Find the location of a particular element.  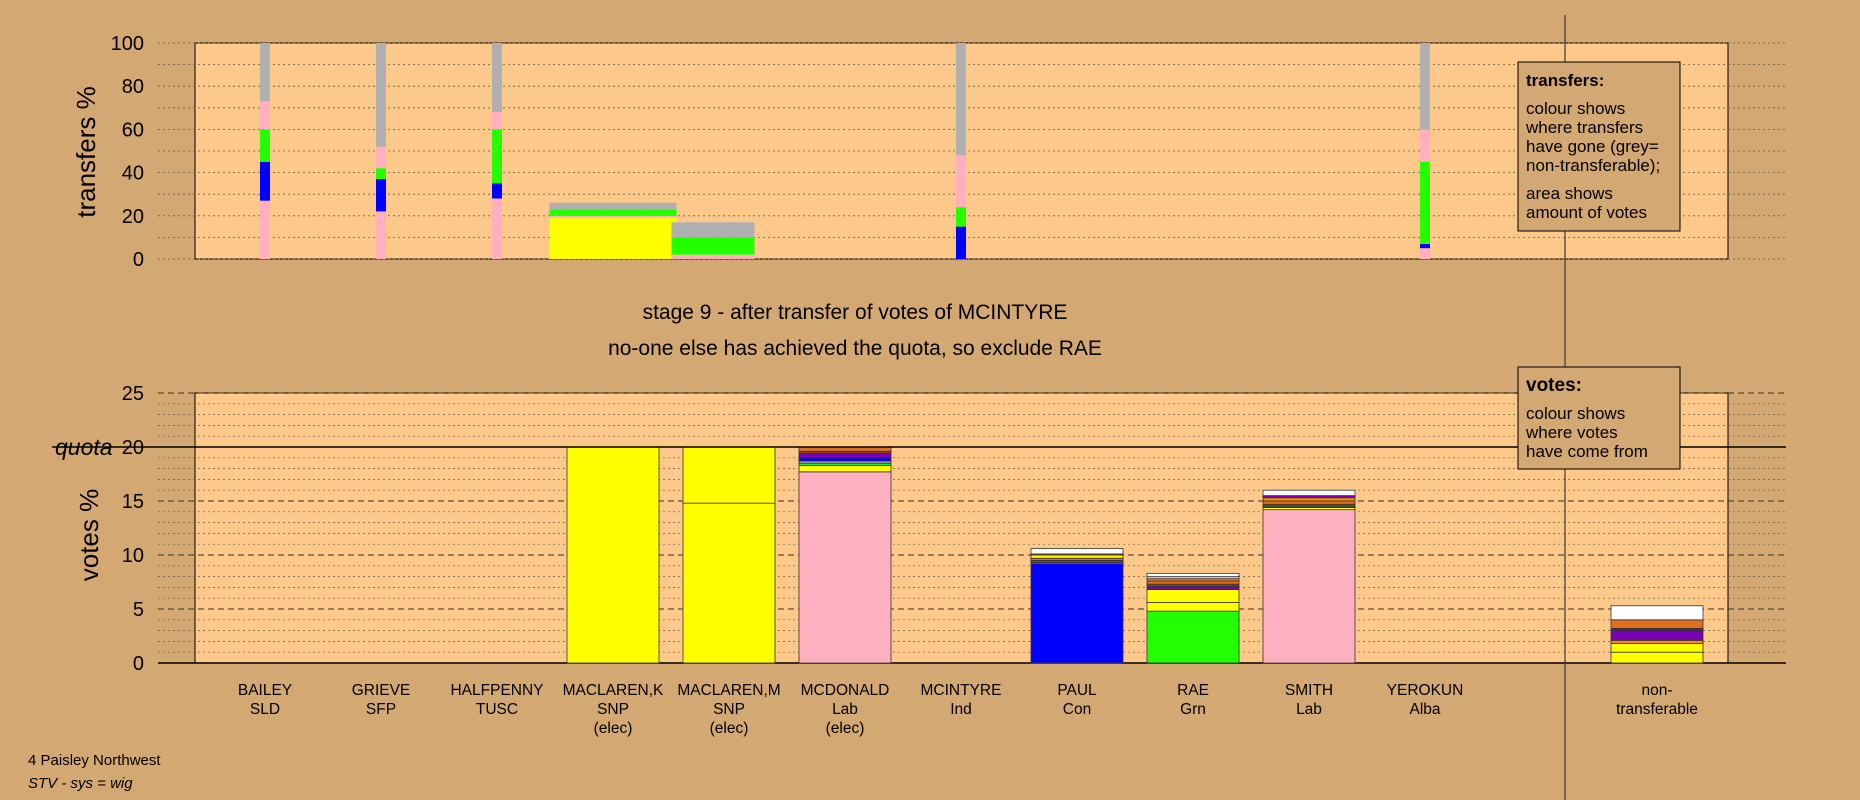

transfer-bar-mcintyre is located at coordinates (961, 151).